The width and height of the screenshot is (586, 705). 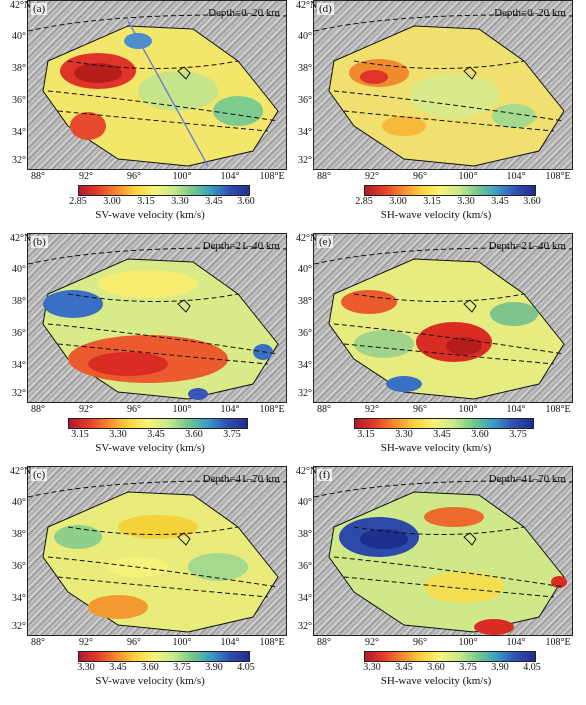 What do you see at coordinates (214, 667) in the screenshot?
I see `colorbar-tick: 3.90` at bounding box center [214, 667].